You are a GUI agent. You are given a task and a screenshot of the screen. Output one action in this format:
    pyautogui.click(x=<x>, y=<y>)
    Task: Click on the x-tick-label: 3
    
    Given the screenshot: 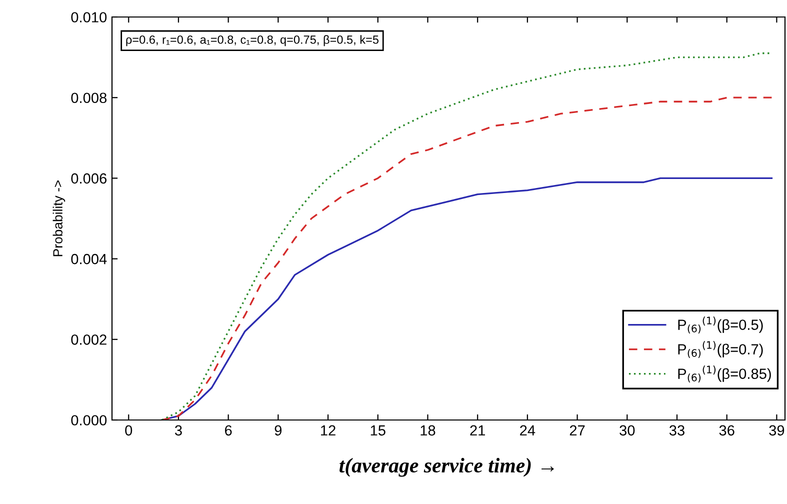 What is the action you would take?
    pyautogui.click(x=178, y=430)
    